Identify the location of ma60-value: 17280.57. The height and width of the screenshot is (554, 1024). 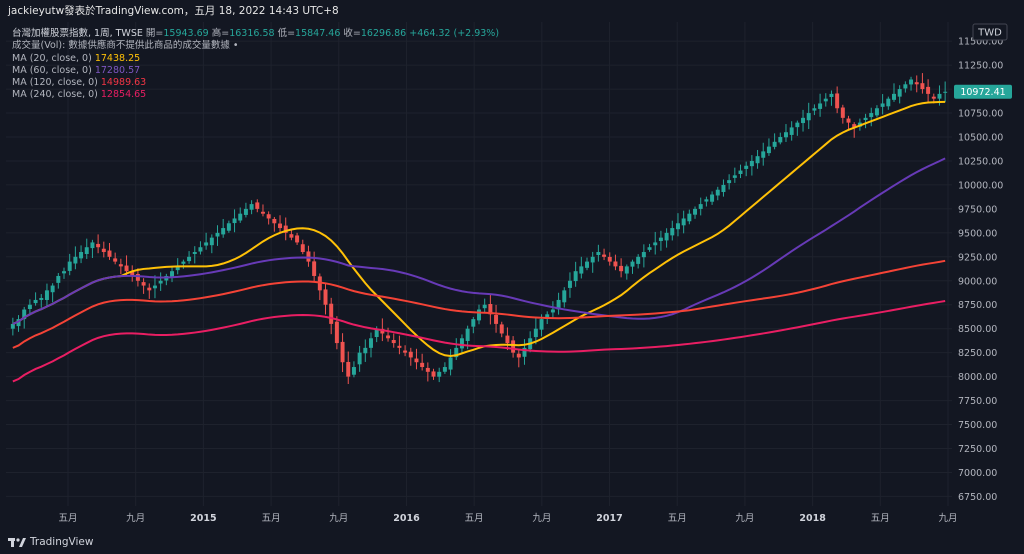
(117, 70).